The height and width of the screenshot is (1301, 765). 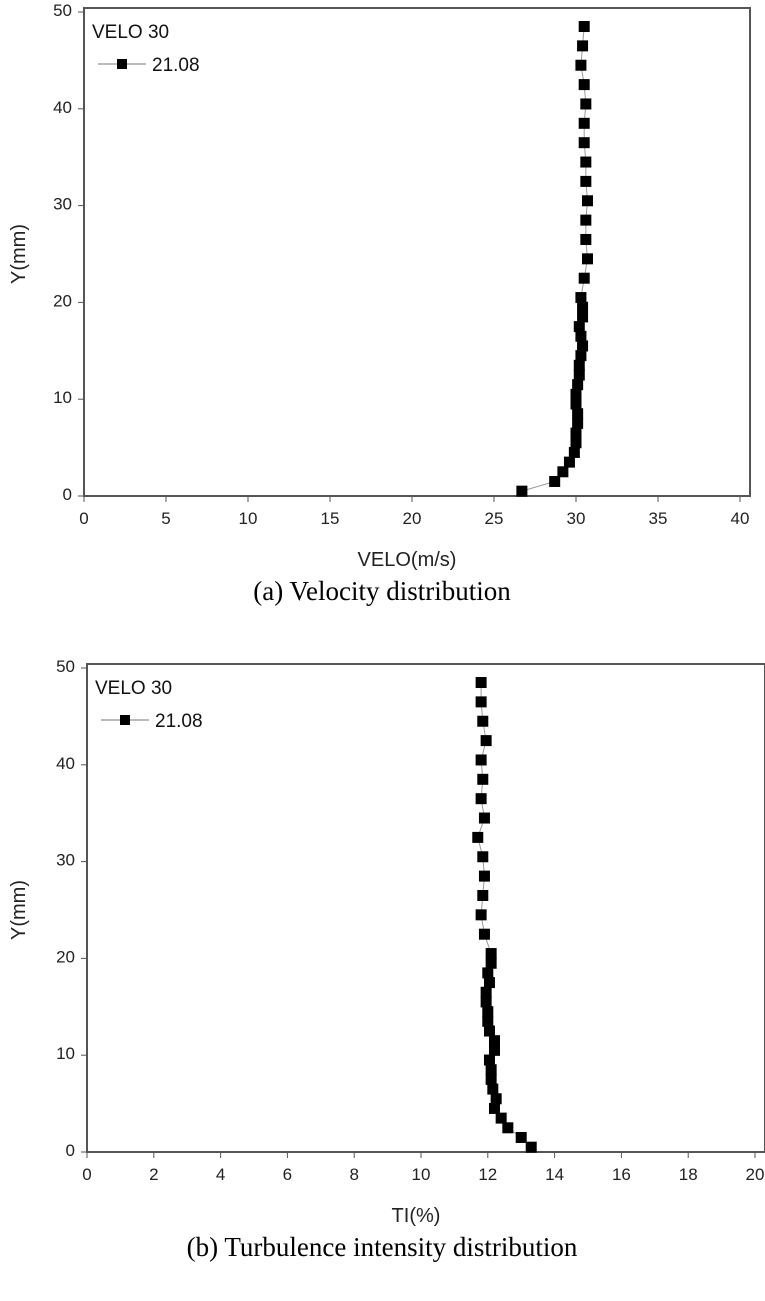 I want to click on x-tick-label: 25, so click(x=494, y=518).